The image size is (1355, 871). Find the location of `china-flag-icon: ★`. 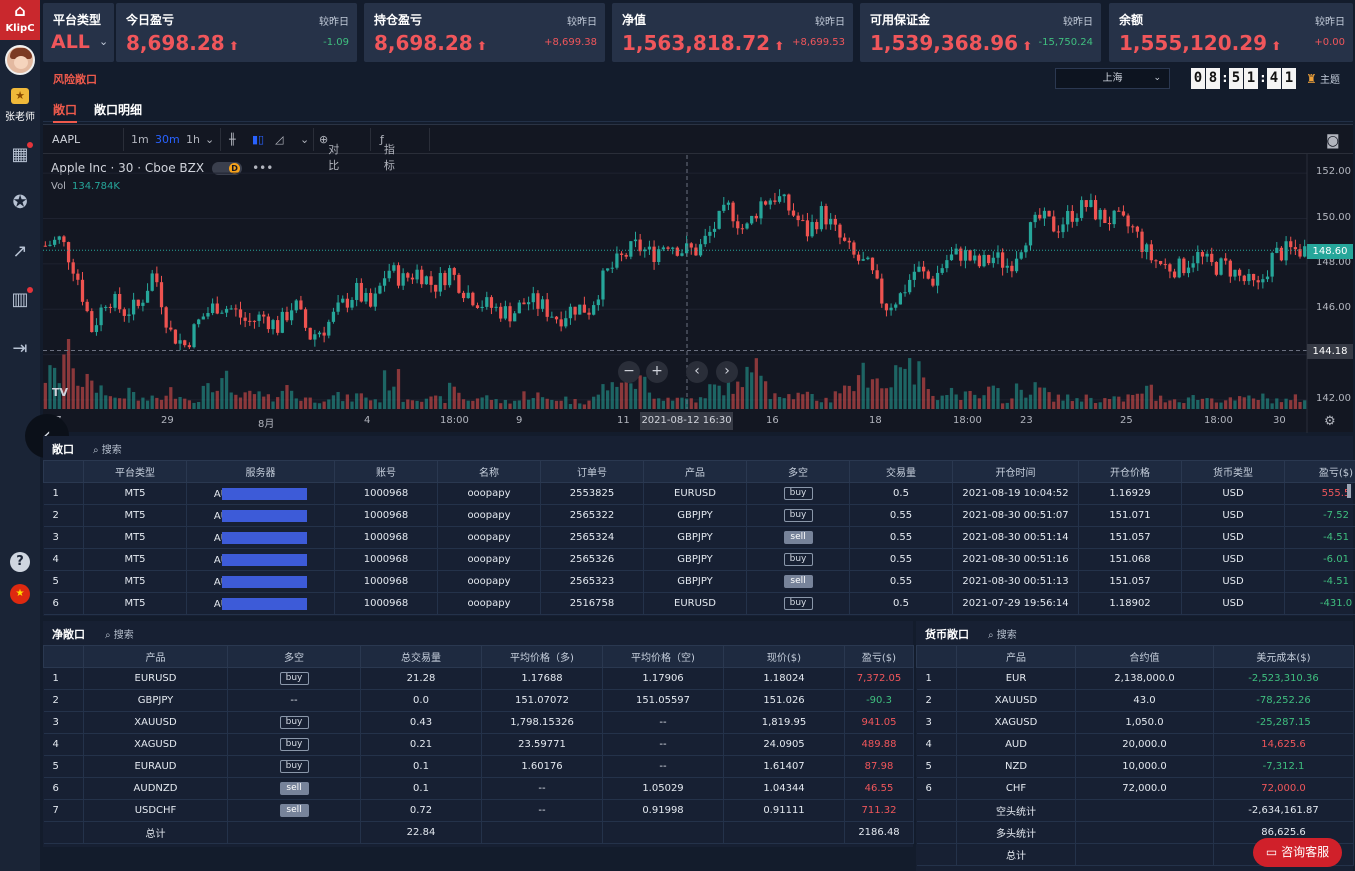

china-flag-icon: ★ is located at coordinates (20, 594).